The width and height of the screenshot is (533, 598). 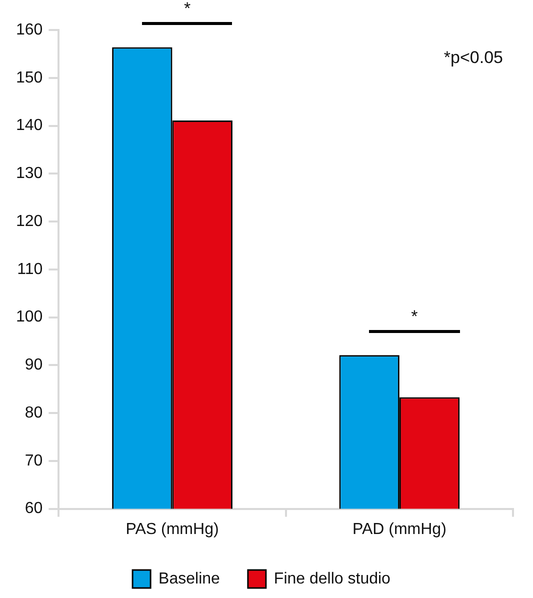 What do you see at coordinates (29, 173) in the screenshot?
I see `y-tick-label: 130` at bounding box center [29, 173].